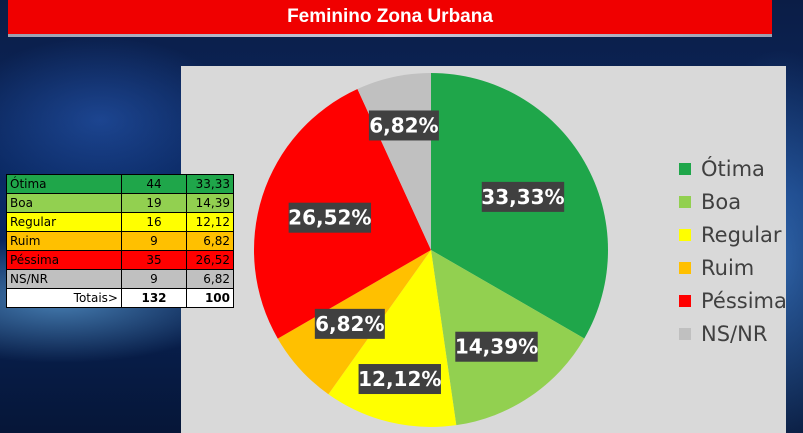 The height and width of the screenshot is (433, 803). I want to click on row-count: 19, so click(154, 203).